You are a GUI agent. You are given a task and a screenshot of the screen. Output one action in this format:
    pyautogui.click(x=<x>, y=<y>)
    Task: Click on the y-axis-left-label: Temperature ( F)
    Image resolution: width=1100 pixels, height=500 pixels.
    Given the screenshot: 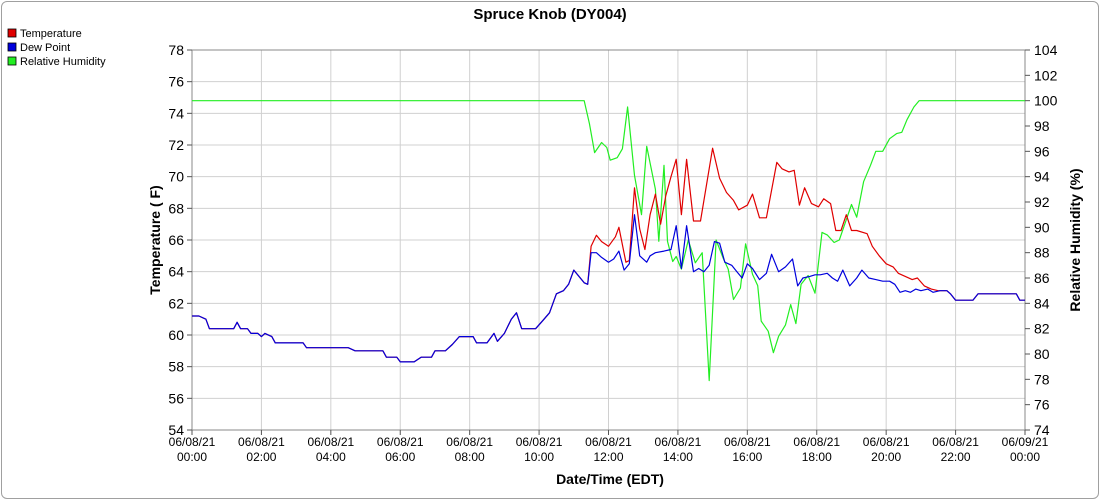 What is the action you would take?
    pyautogui.click(x=155, y=239)
    